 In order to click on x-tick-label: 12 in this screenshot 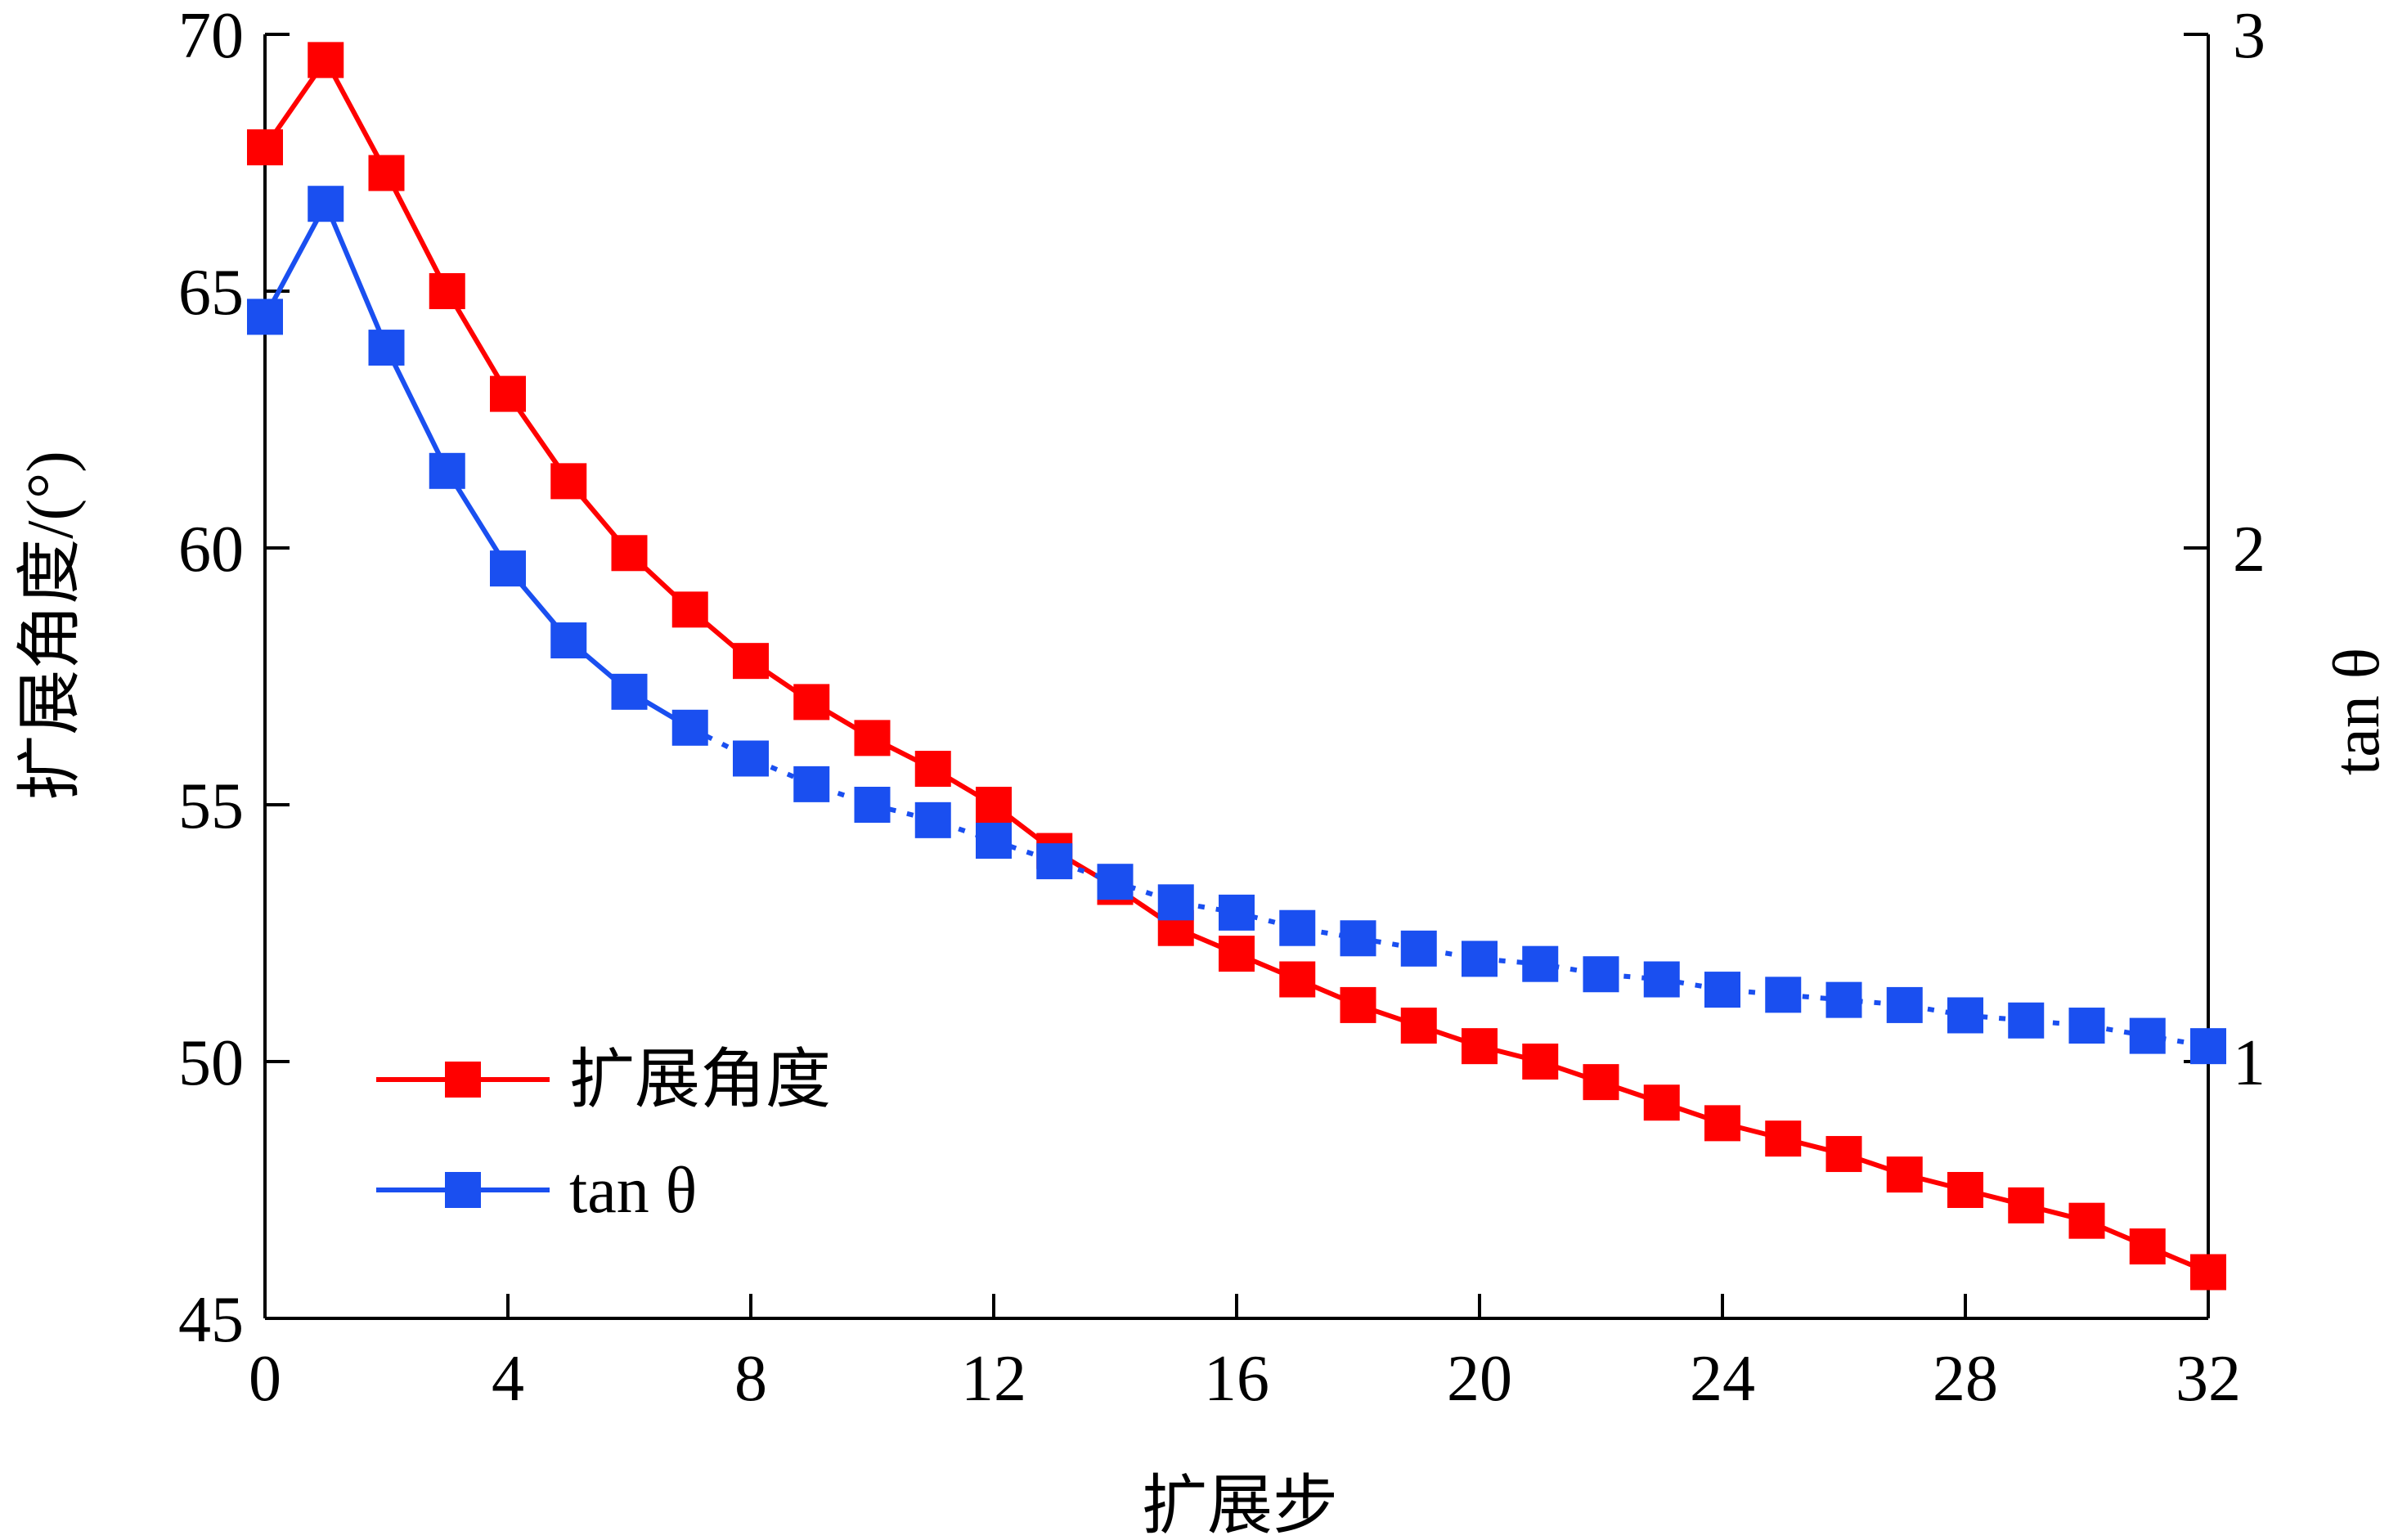, I will do `click(993, 1379)`.